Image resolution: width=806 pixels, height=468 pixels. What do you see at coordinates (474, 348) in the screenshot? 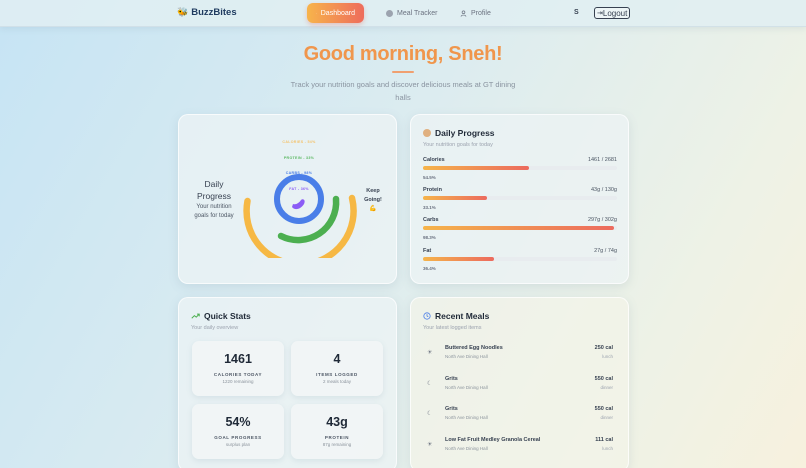
I see `meal-name: Buttered Egg Noodles` at bounding box center [474, 348].